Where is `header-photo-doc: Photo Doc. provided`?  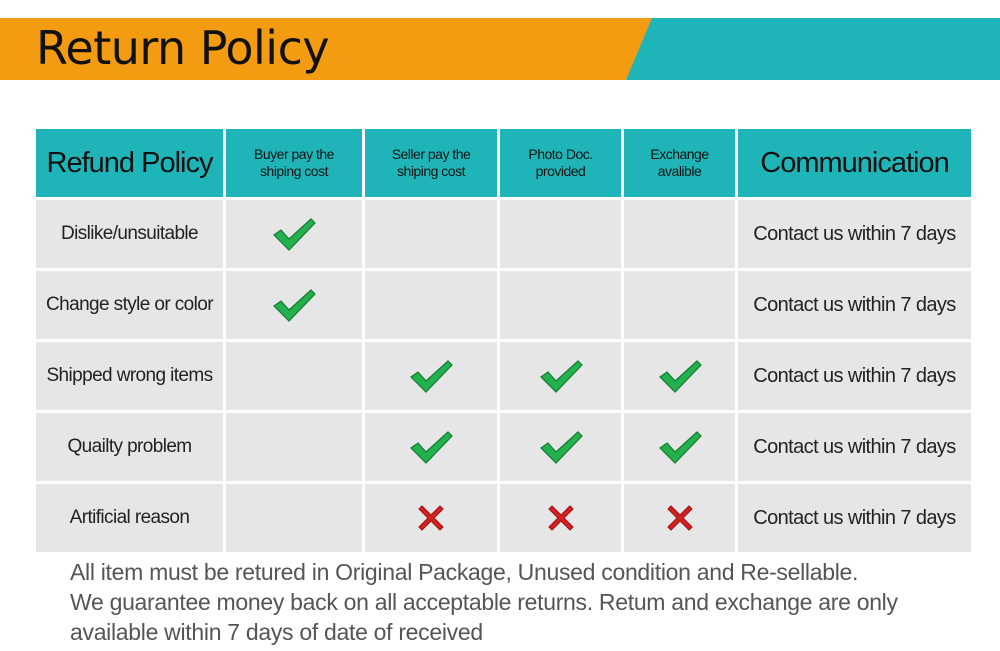 header-photo-doc: Photo Doc. provided is located at coordinates (560, 163).